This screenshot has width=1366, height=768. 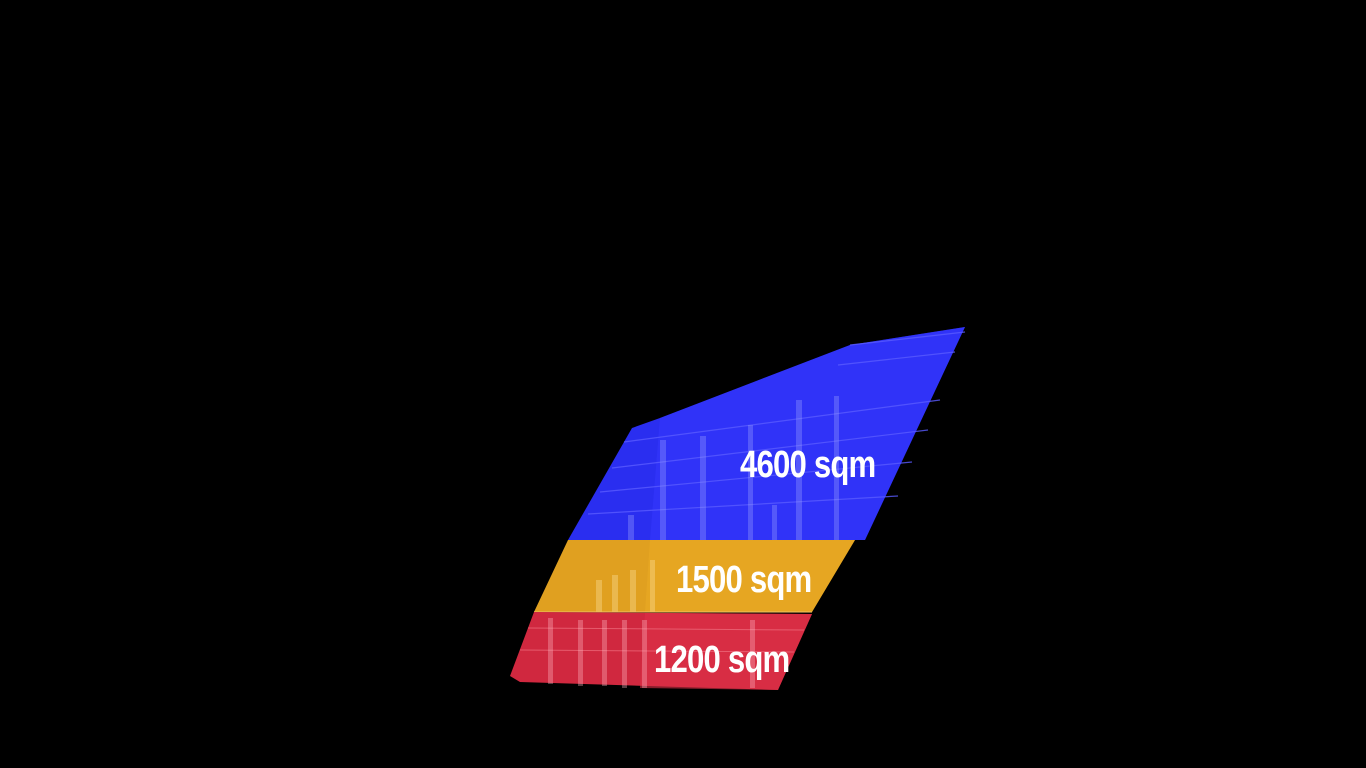 I want to click on zone-bottom-label: 1200 sqm, so click(x=721, y=660).